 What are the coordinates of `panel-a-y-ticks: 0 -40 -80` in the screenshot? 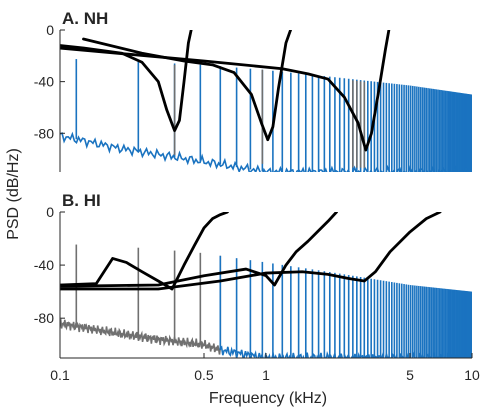 It's located at (49, 81).